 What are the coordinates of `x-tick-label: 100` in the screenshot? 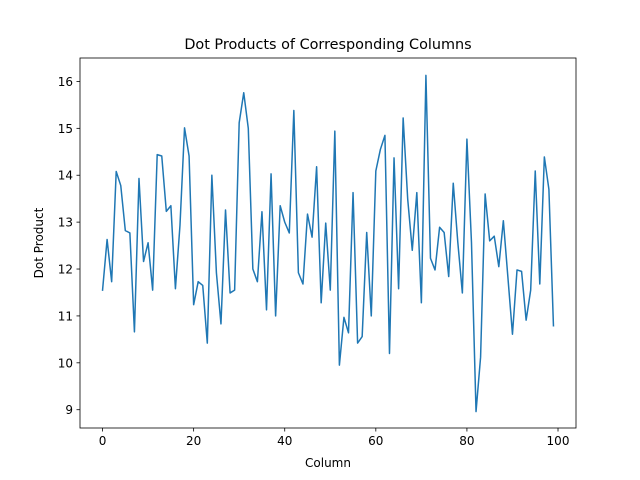 It's located at (558, 441).